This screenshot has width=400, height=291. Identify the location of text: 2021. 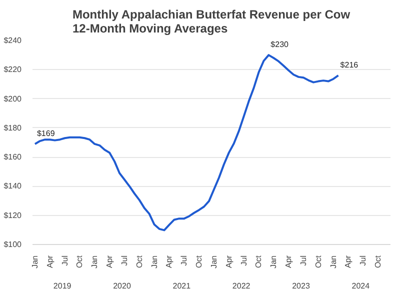
(182, 286).